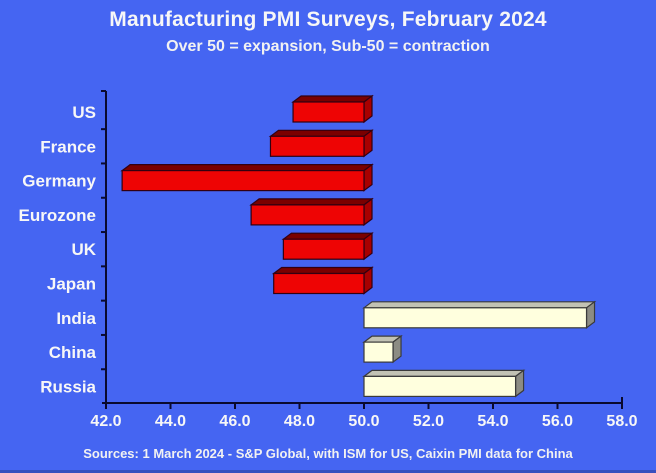  What do you see at coordinates (105, 421) in the screenshot?
I see `x-tick-label: 42.0` at bounding box center [105, 421].